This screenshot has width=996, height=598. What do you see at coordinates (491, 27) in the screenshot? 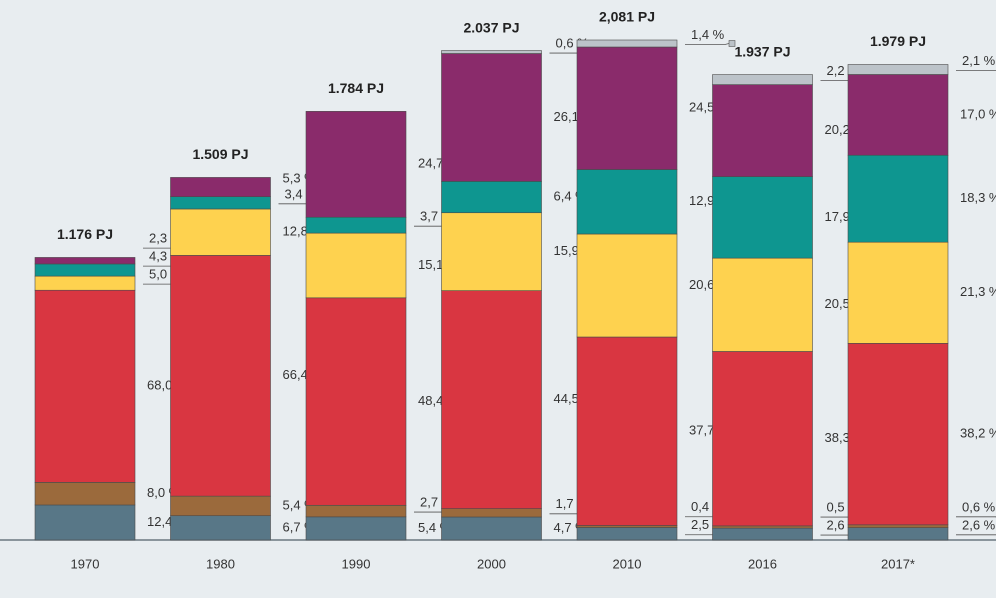
I see `total: 2.037 PJ` at bounding box center [491, 27].